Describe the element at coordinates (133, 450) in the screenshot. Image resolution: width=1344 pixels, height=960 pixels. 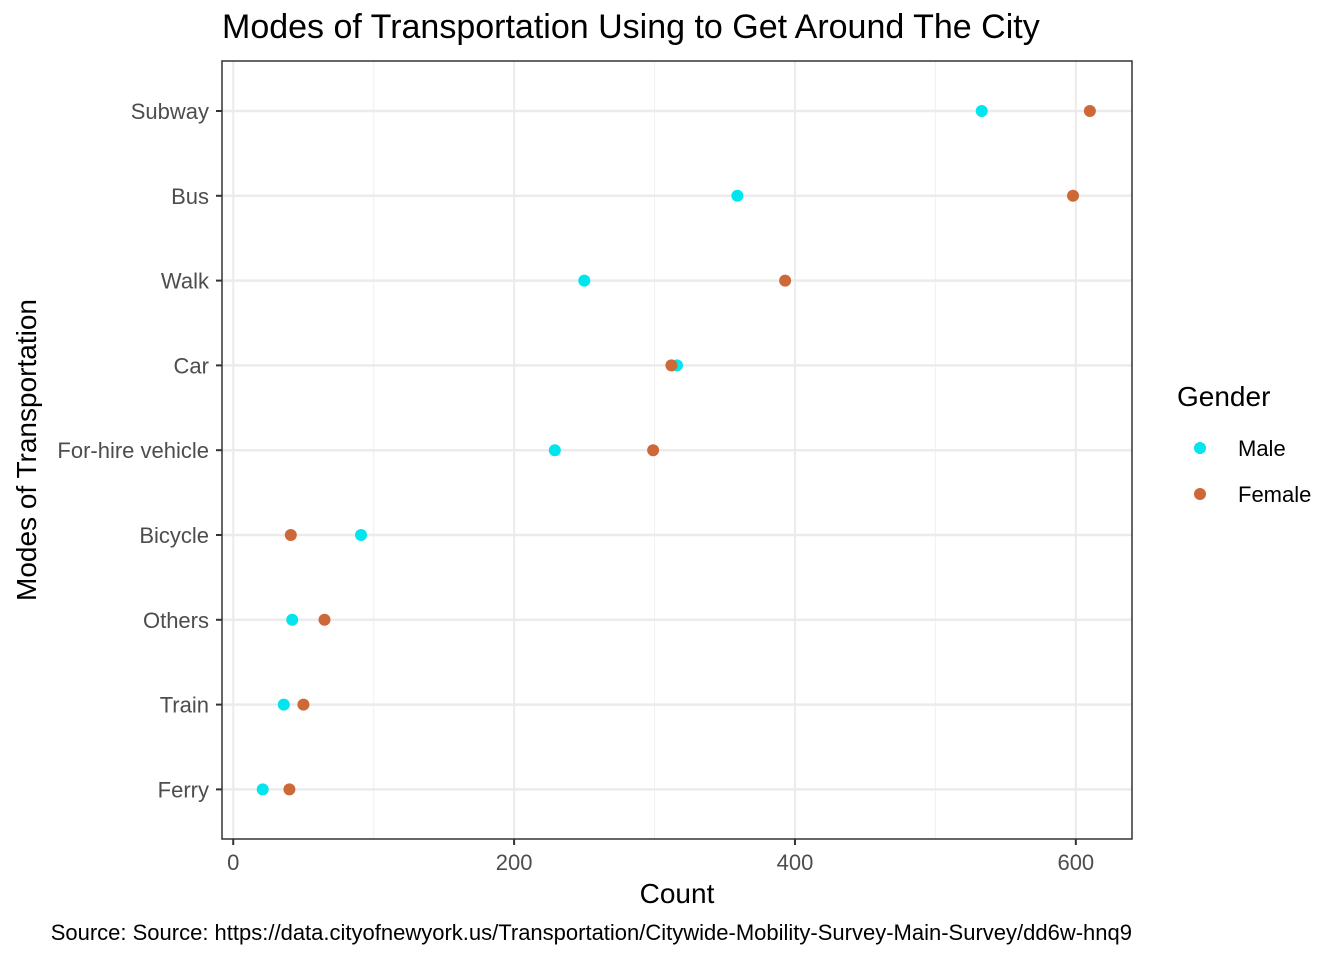
I see `y-tick-label: For-hire vehicle` at that location.